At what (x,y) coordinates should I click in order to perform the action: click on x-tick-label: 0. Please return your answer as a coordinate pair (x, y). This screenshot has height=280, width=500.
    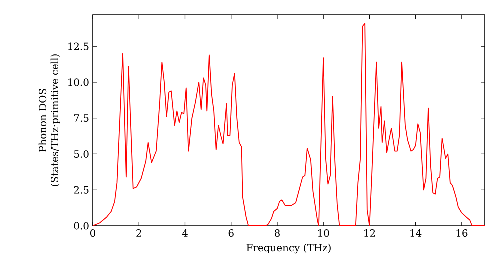
    Looking at the image, I should click on (93, 234).